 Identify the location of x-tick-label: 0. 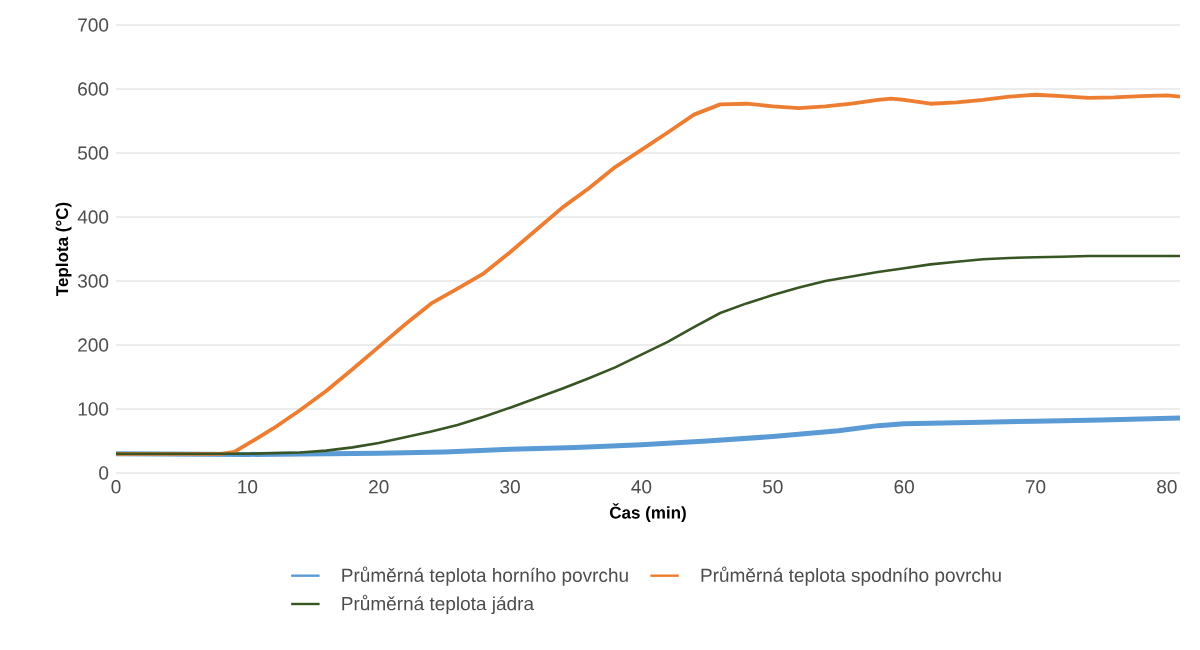
(116, 487).